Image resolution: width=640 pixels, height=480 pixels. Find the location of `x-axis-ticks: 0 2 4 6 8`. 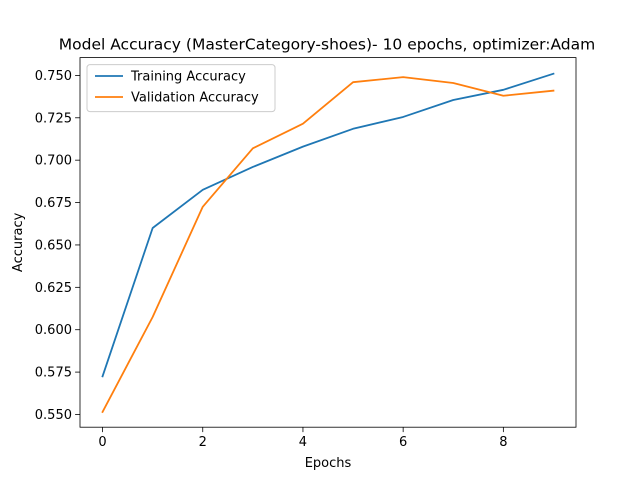

x-axis-ticks: 0 2 4 6 8 is located at coordinates (302, 438).